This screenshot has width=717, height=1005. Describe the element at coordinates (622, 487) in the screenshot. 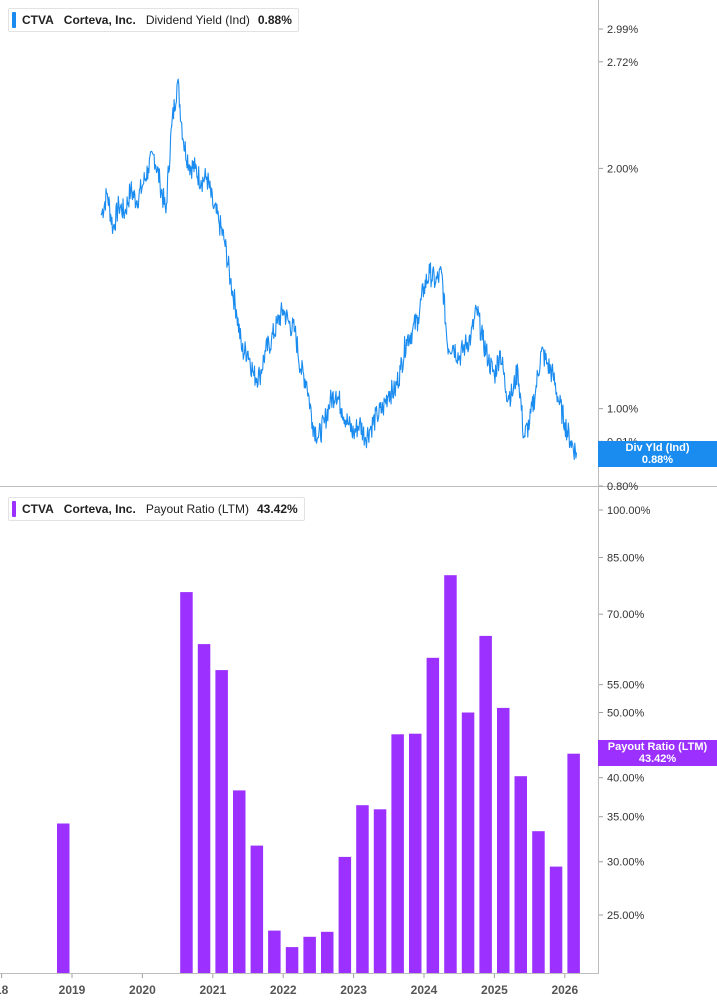

I see `dividend-yield-tick-label: 0.80%` at that location.